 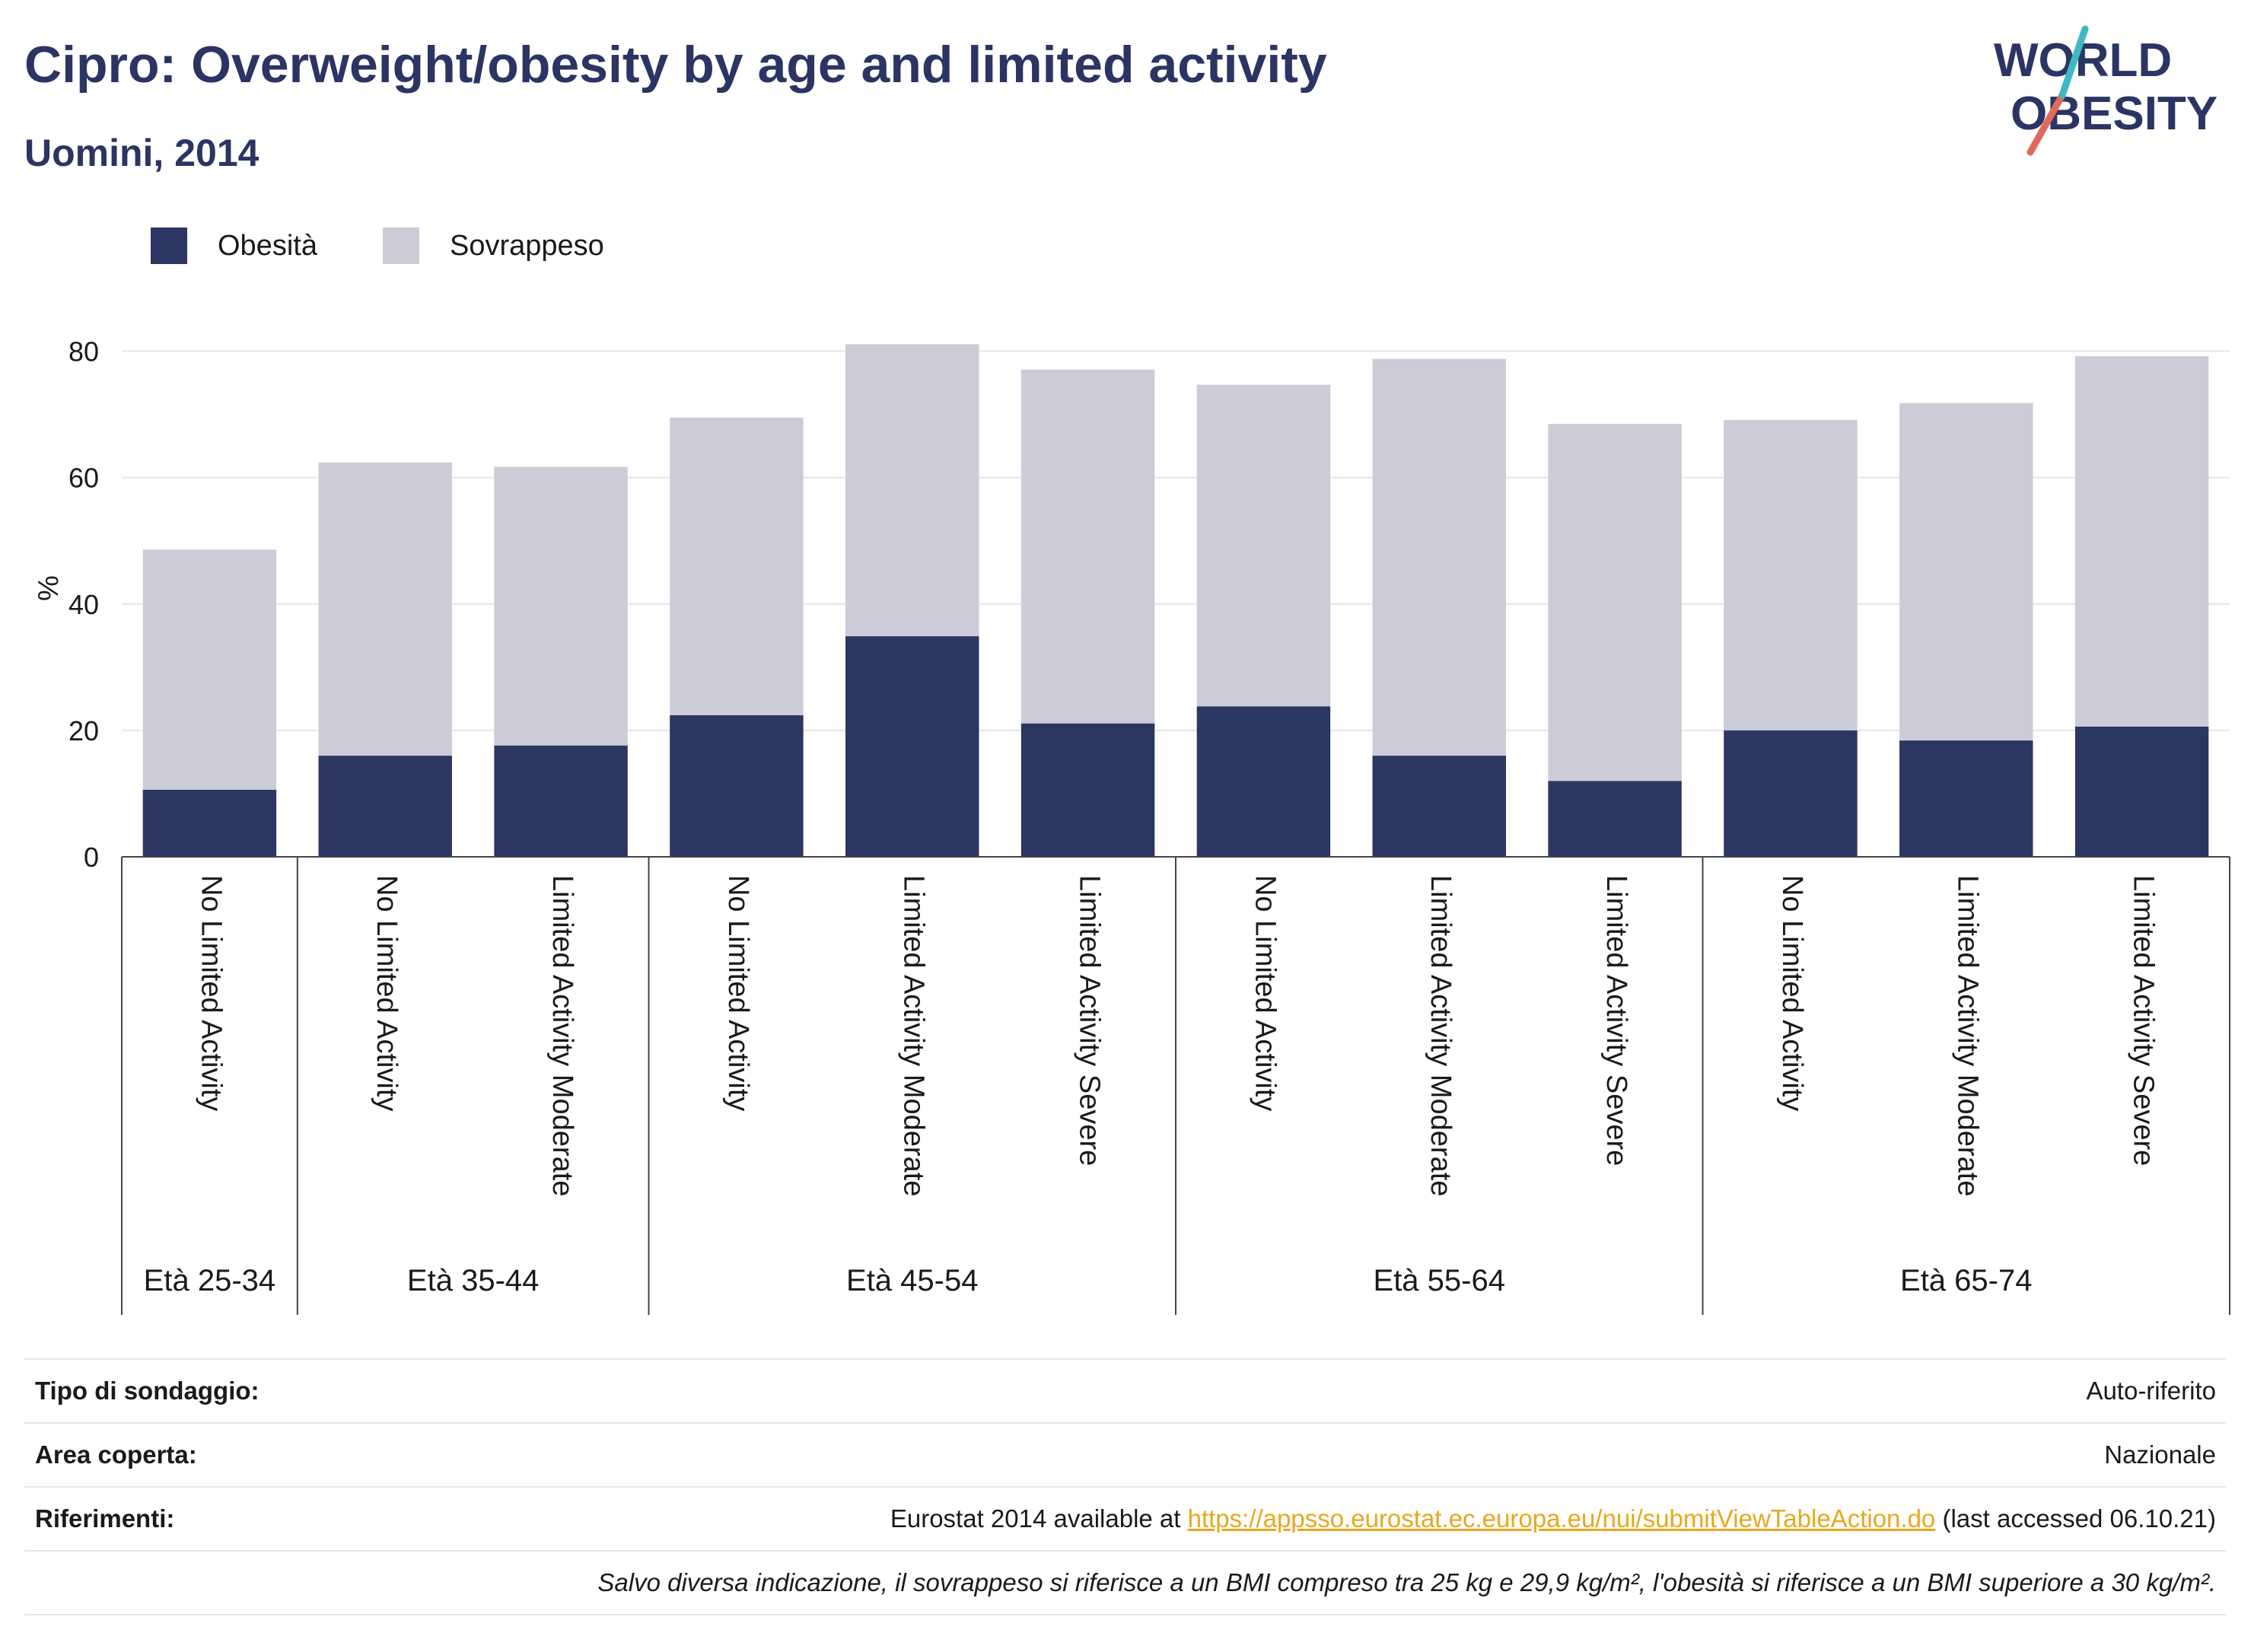 What do you see at coordinates (2046, 123) in the screenshot?
I see `logo-slash-red` at bounding box center [2046, 123].